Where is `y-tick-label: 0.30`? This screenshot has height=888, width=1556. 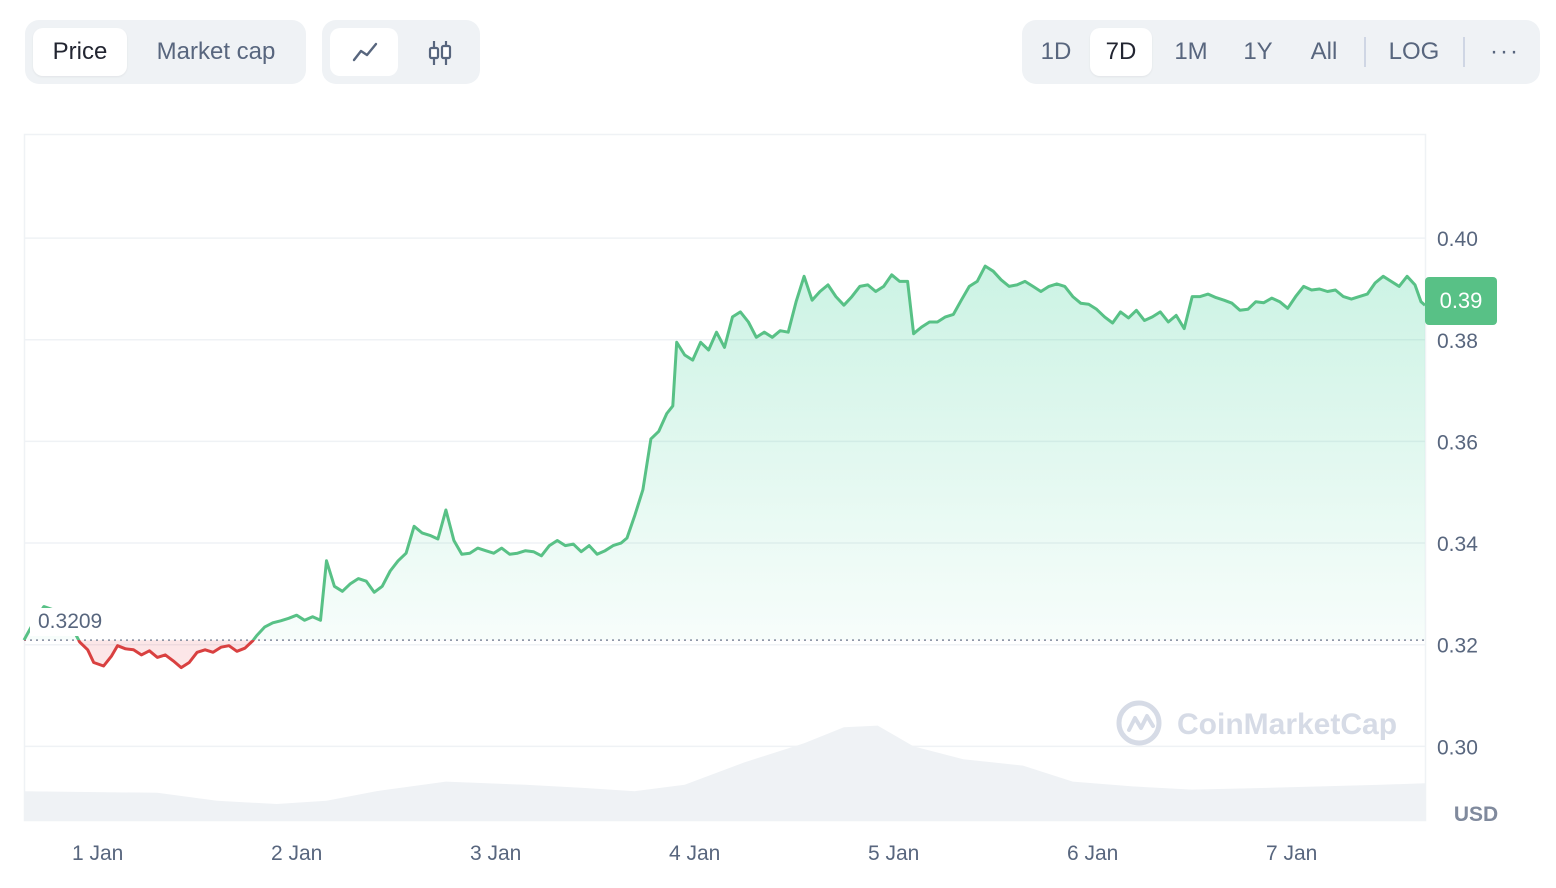
y-tick-label: 0.30 is located at coordinates (1457, 747).